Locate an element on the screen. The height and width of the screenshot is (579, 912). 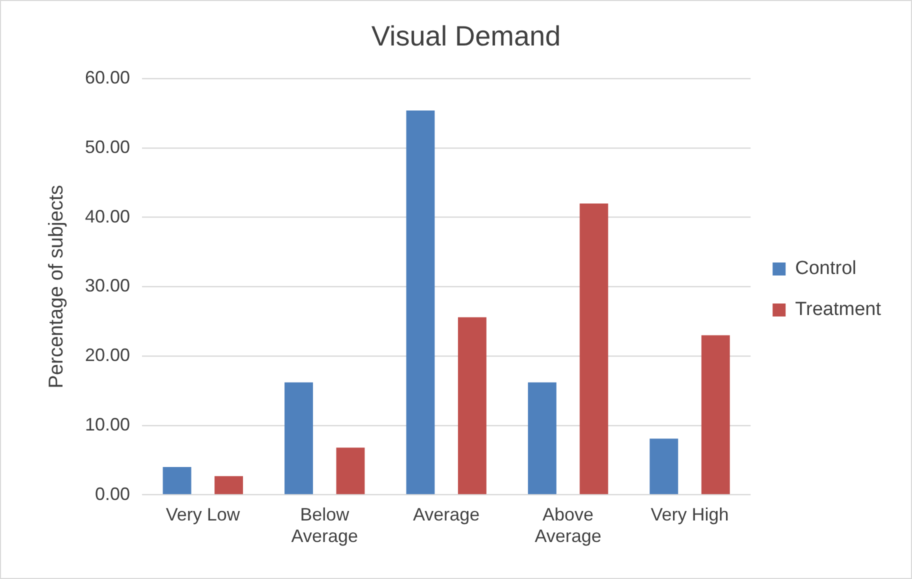
x-tick-label: Above Average is located at coordinates (568, 525).